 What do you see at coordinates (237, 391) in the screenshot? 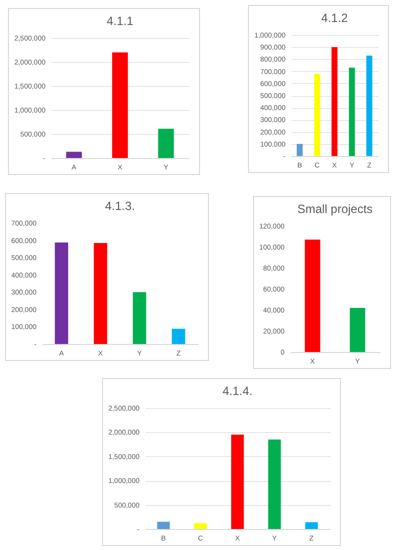
I see `chart-title: 4.1.4.` at bounding box center [237, 391].